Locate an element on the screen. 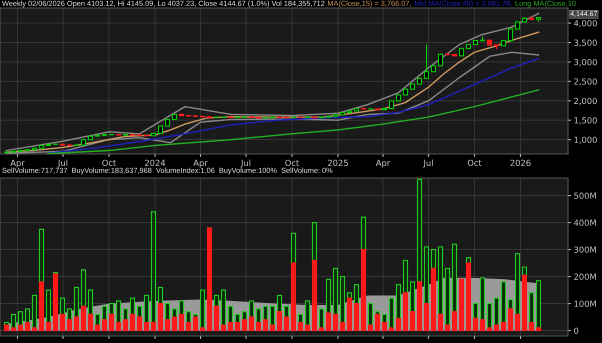 Image resolution: width=602 pixels, height=343 pixels. x-tick-label: Oct is located at coordinates (292, 163).